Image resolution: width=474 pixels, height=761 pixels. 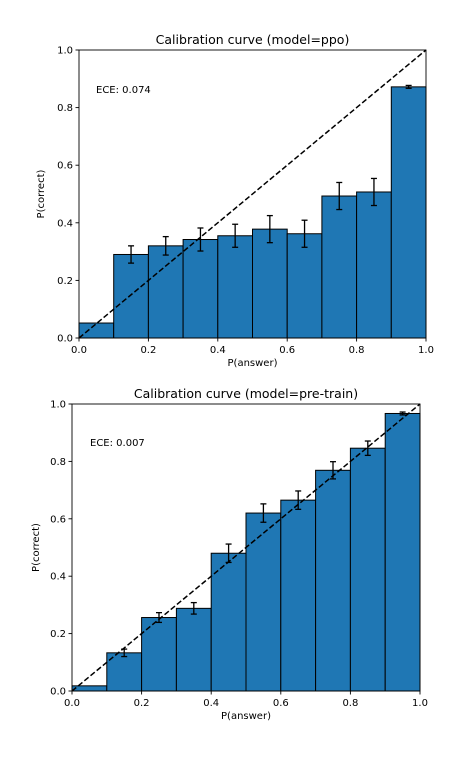 What do you see at coordinates (117, 443) in the screenshot?
I see `ece-annotation: ECE: 0.007` at bounding box center [117, 443].